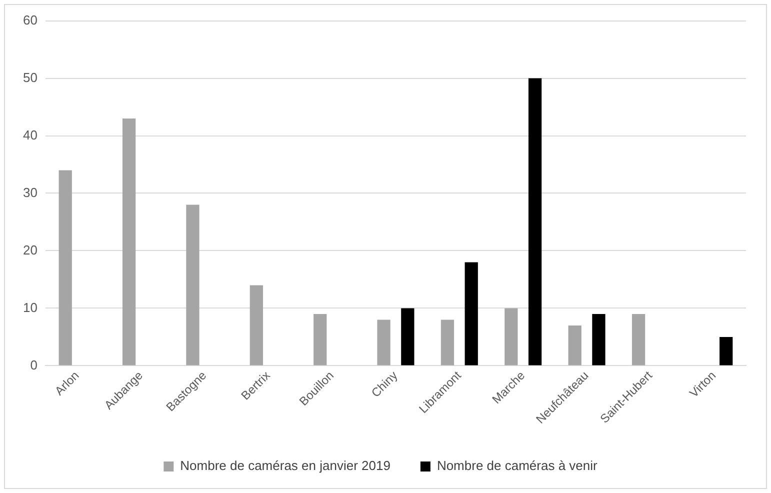 The height and width of the screenshot is (493, 771). What do you see at coordinates (30, 250) in the screenshot?
I see `y-tick-label: 20` at bounding box center [30, 250].